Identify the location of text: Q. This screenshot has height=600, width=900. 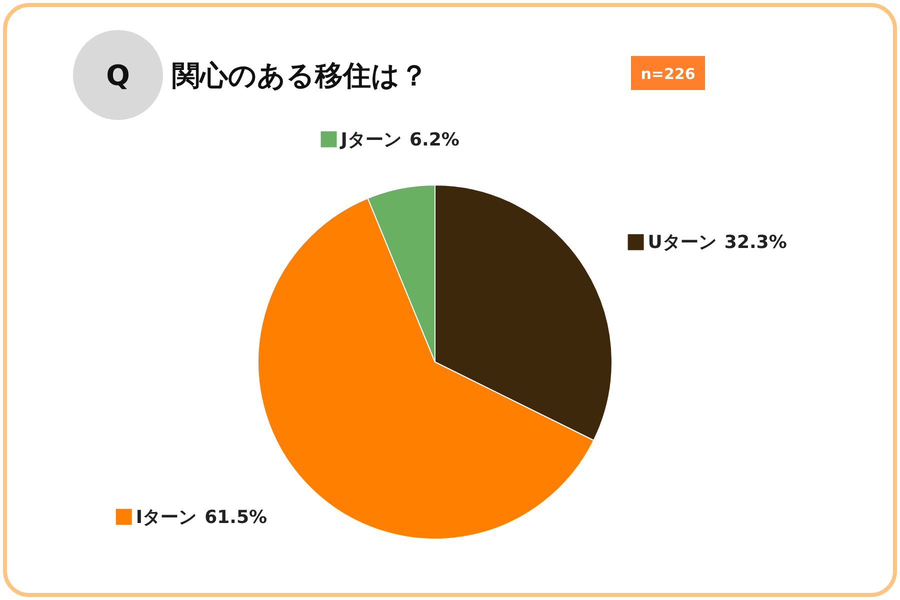
(118, 75).